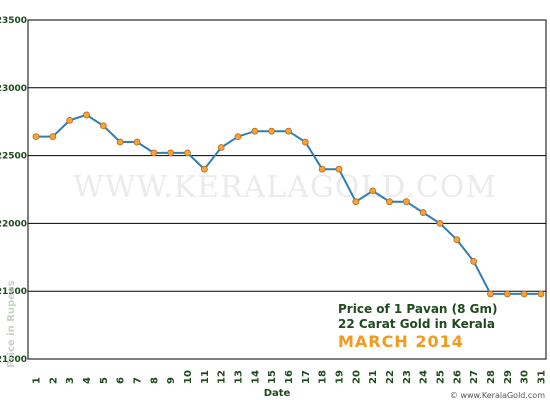  I want to click on x-tick: 11, so click(205, 377).